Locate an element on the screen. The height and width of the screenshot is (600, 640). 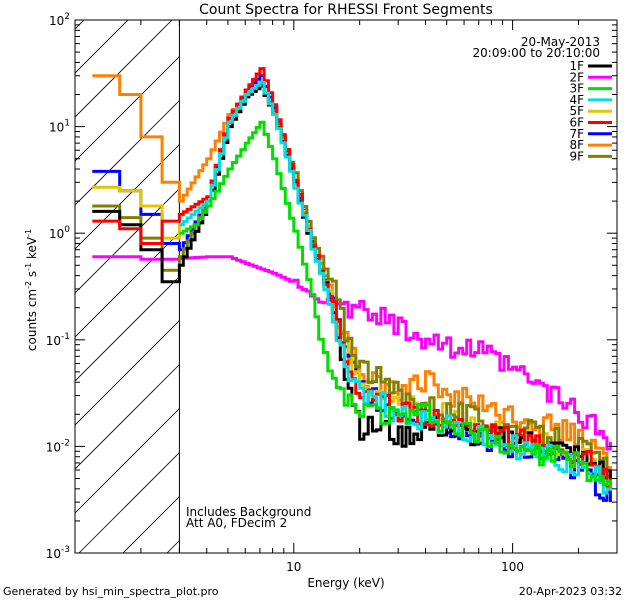
note-attenuator: Att A0, FDecim 2 is located at coordinates (236, 523).